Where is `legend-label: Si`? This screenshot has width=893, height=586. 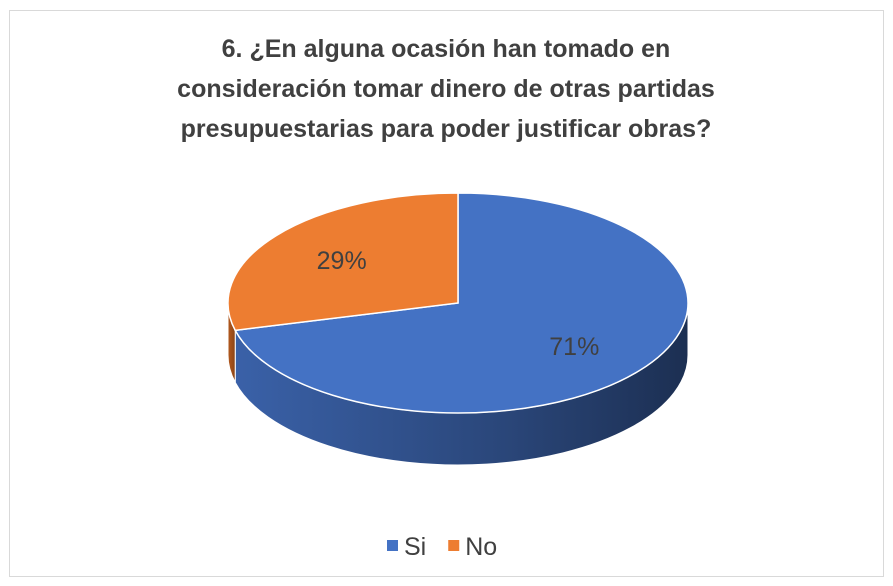 legend-label: Si is located at coordinates (415, 547).